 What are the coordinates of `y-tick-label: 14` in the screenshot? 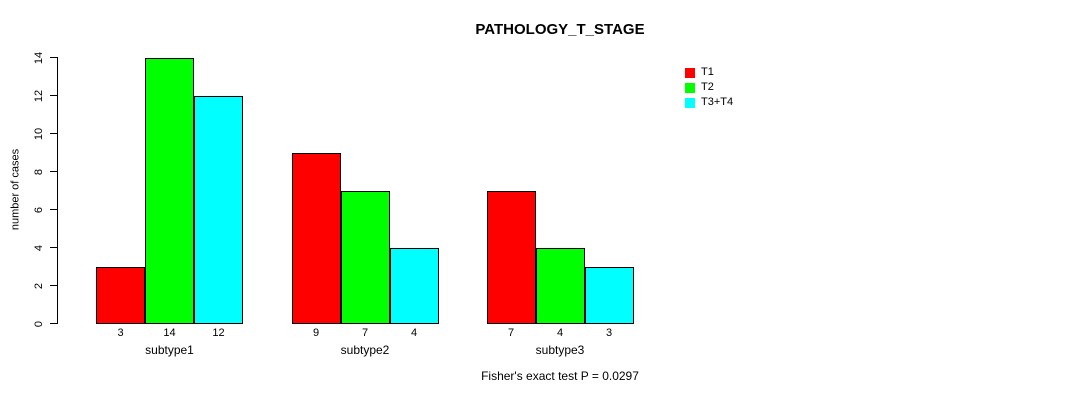 It's located at (39, 57).